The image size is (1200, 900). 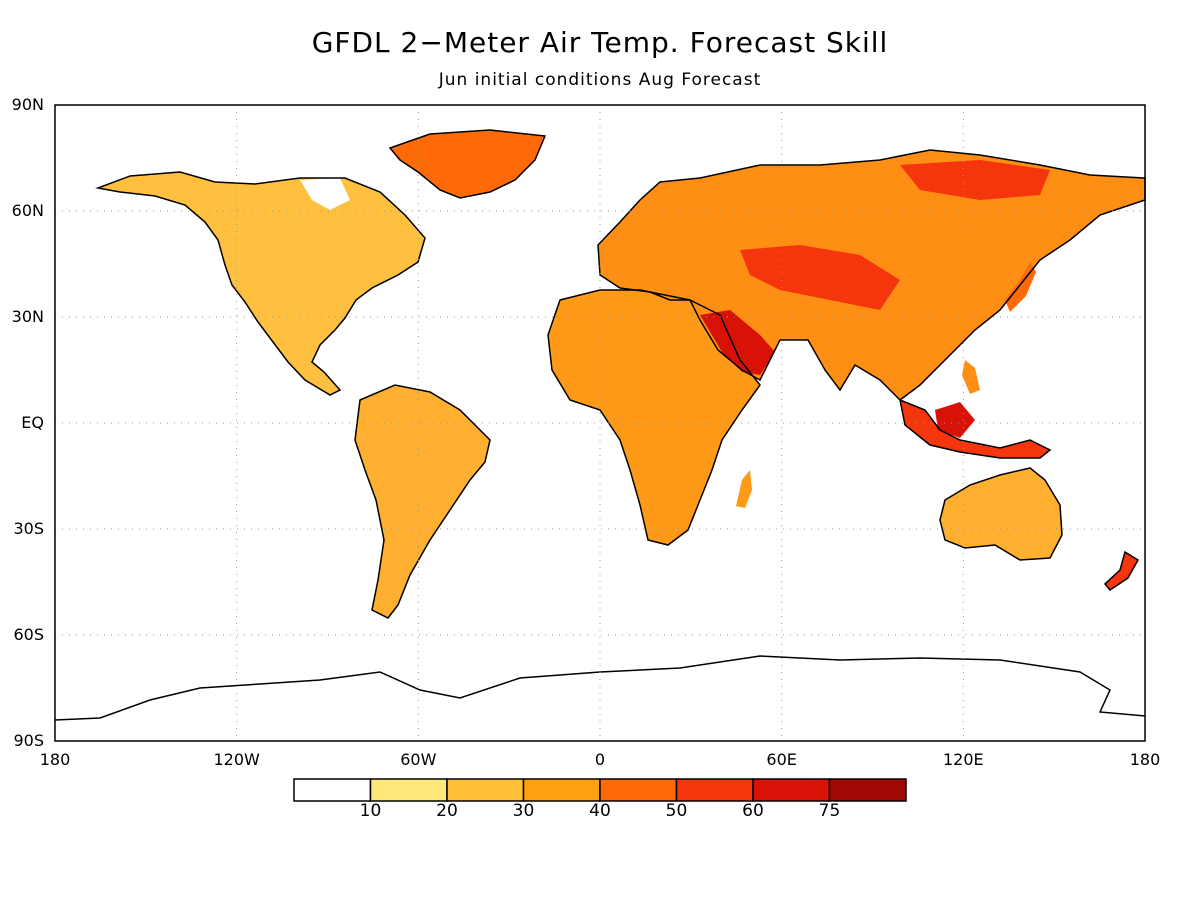 What do you see at coordinates (975, 180) in the screenshot?
I see `landmass-siberia-hot` at bounding box center [975, 180].